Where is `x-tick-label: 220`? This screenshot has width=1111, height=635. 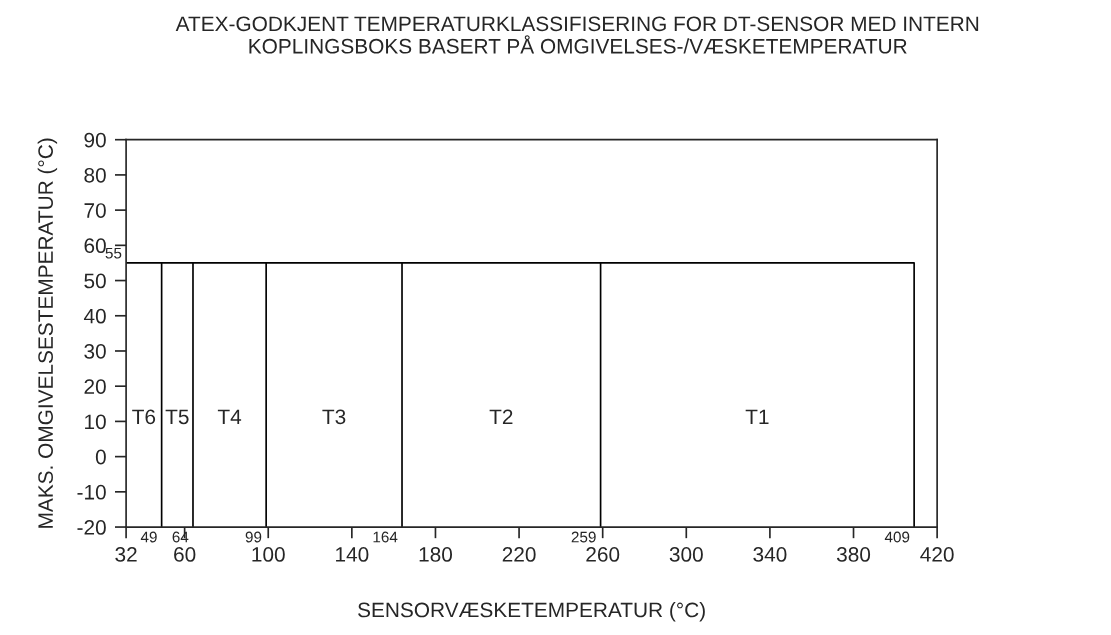 x-tick-label: 220 is located at coordinates (519, 554).